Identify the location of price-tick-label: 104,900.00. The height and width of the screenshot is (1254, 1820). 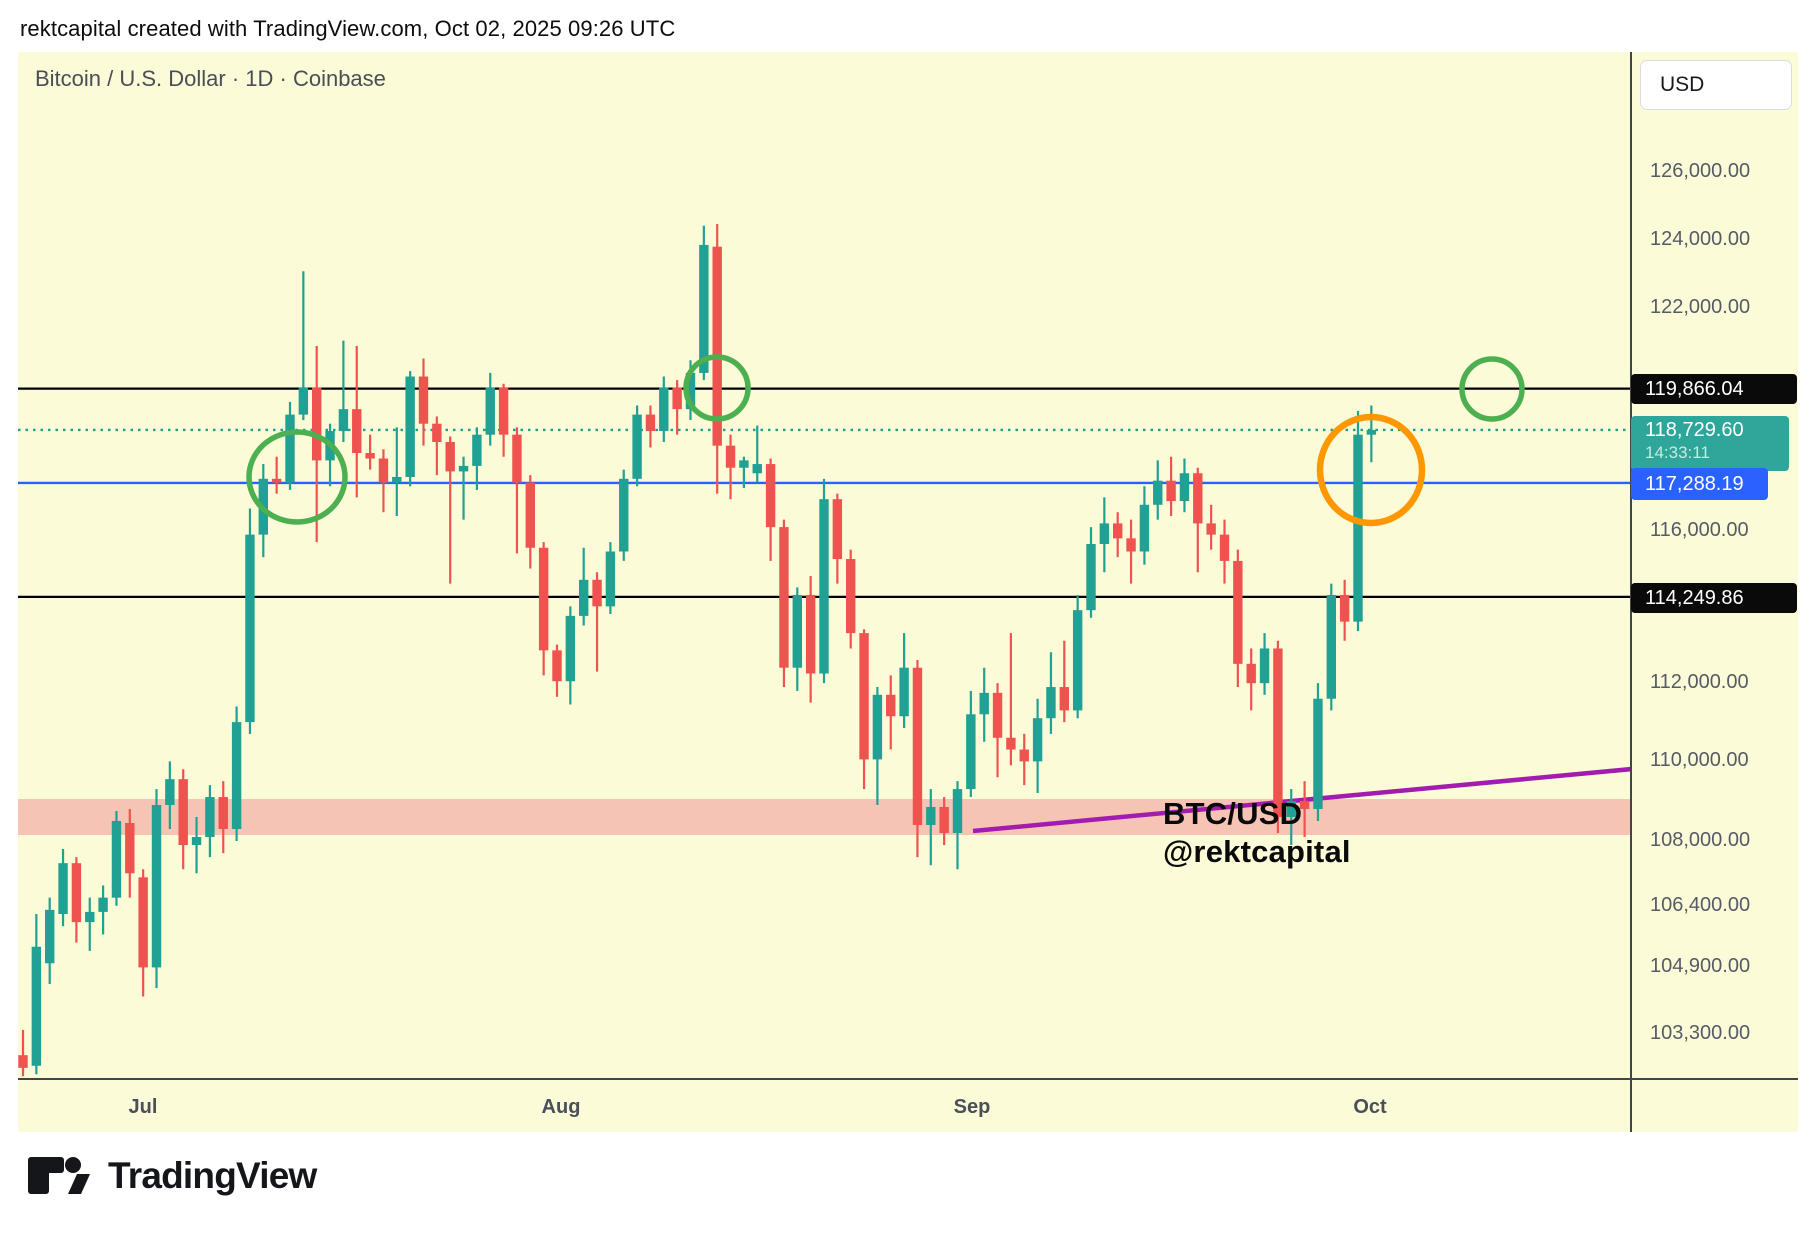
(1700, 966).